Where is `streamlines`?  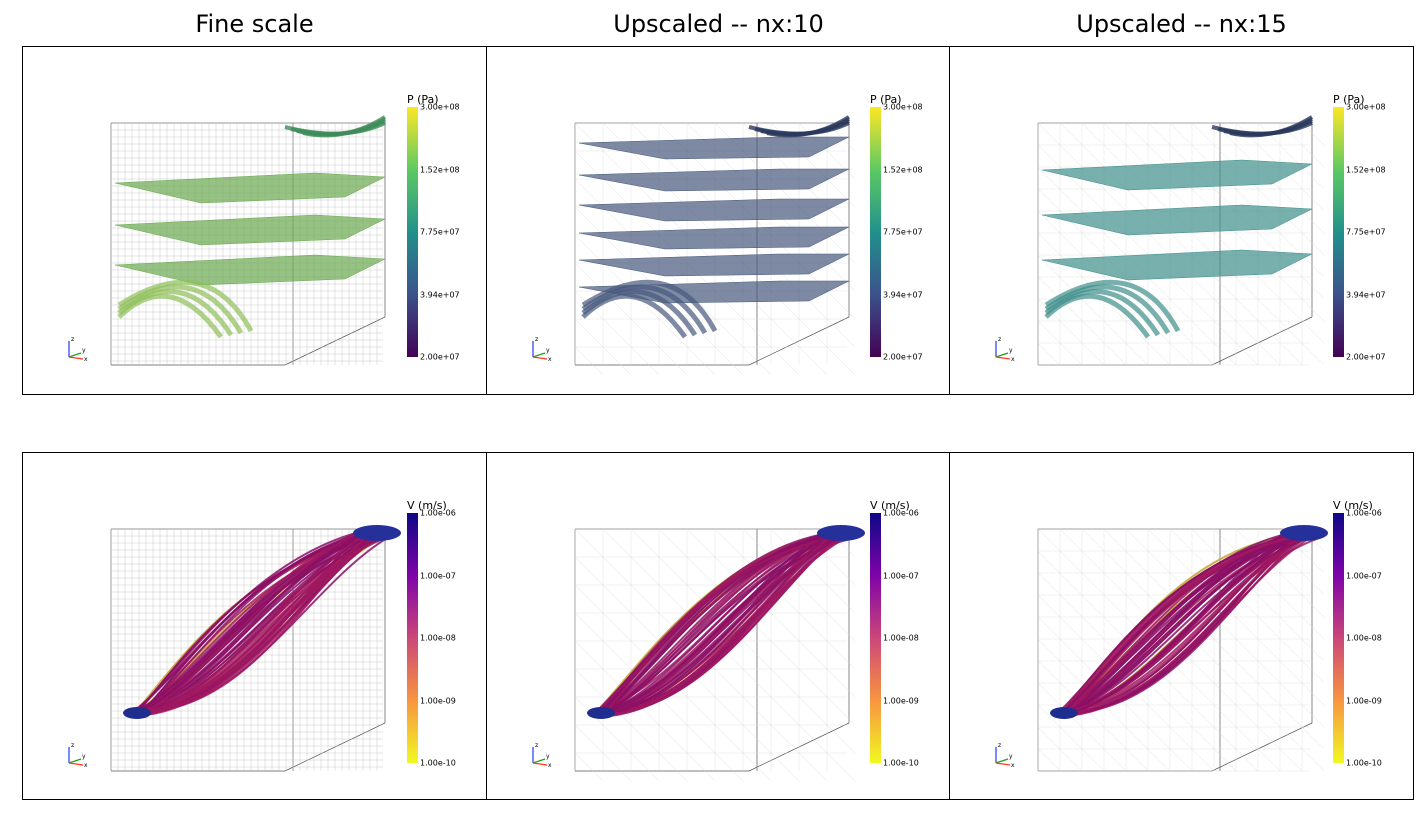 streamlines is located at coordinates (1189, 622).